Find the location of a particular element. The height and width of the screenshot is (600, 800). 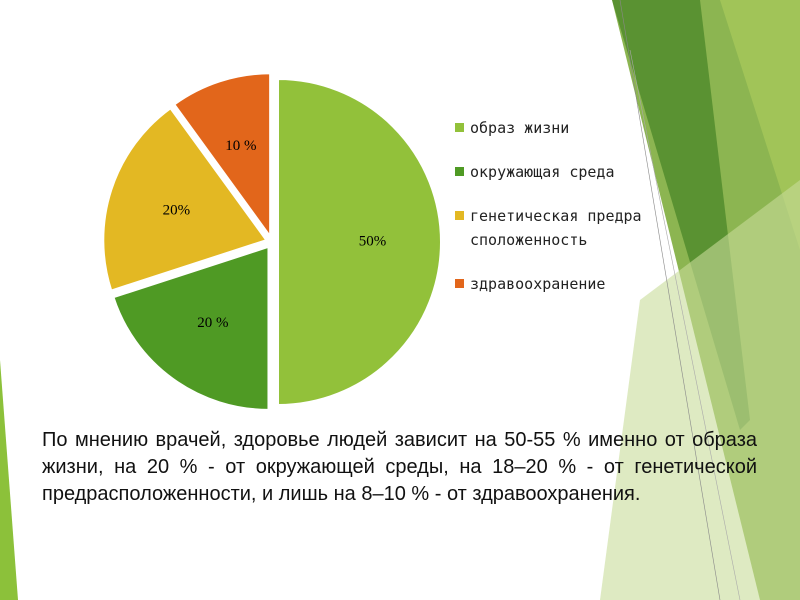

legend-label: образ жизни is located at coordinates (520, 128).